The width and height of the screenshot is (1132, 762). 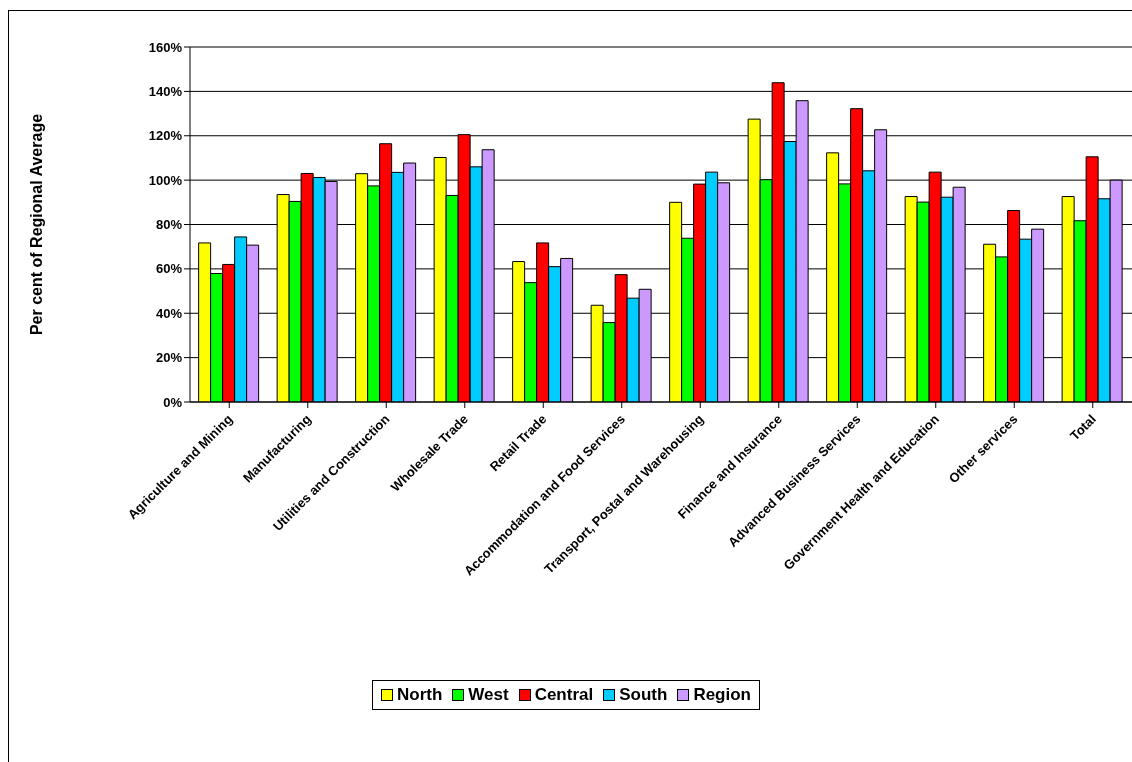 What do you see at coordinates (488, 695) in the screenshot?
I see `legend-label: West` at bounding box center [488, 695].